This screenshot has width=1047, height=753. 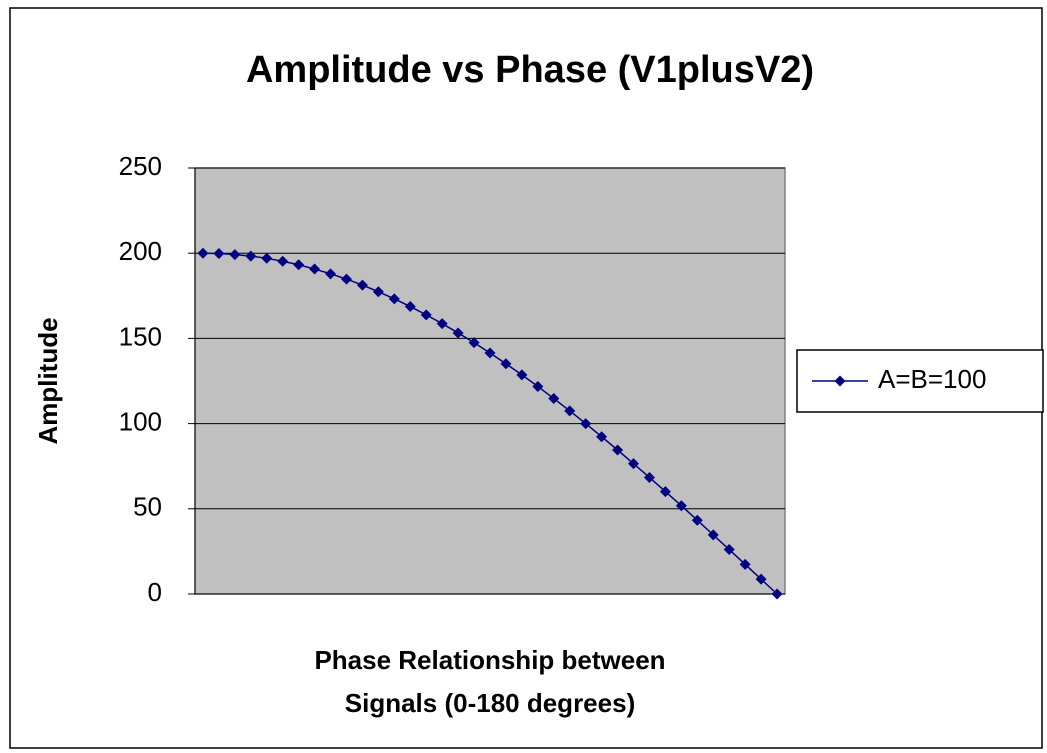 What do you see at coordinates (140, 336) in the screenshot?
I see `y-tick-label: 150` at bounding box center [140, 336].